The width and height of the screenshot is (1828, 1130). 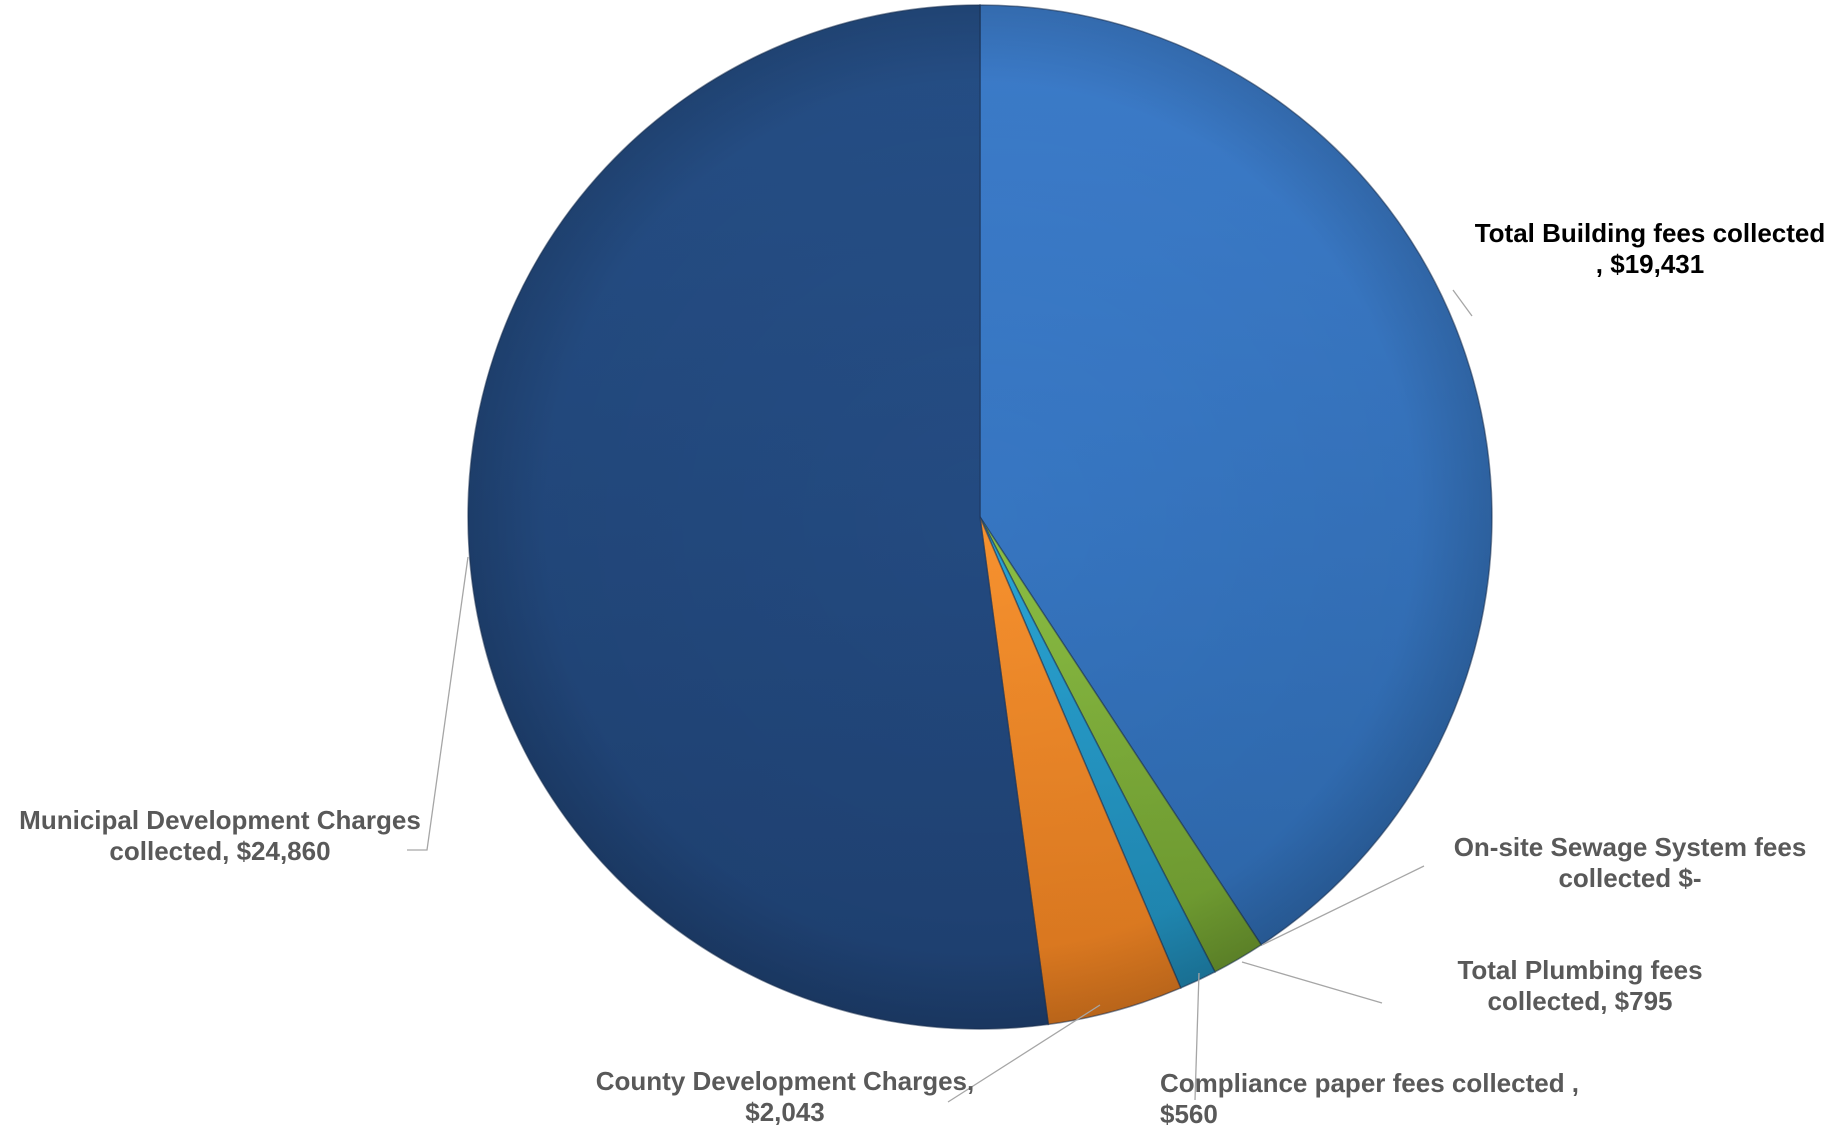 What do you see at coordinates (1312, 982) in the screenshot?
I see `leader-line-plumbing` at bounding box center [1312, 982].